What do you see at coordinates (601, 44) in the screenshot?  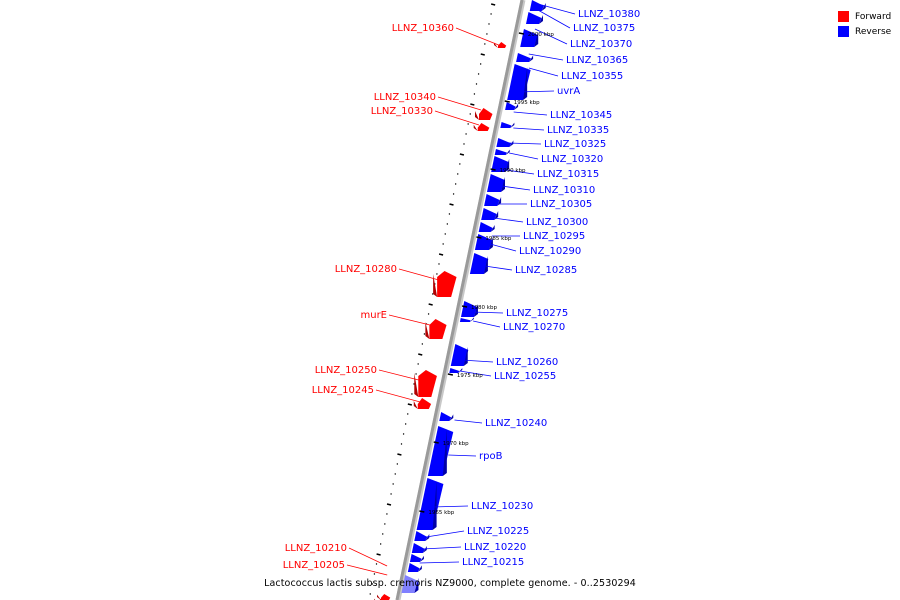 I see `gene-label-llnz_10370: LLNZ_10370` at bounding box center [601, 44].